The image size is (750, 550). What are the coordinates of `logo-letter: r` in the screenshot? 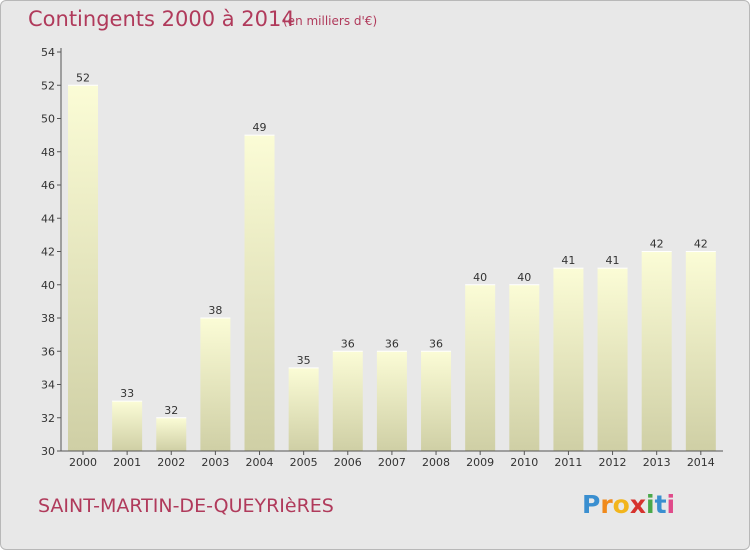 It's located at (606, 504).